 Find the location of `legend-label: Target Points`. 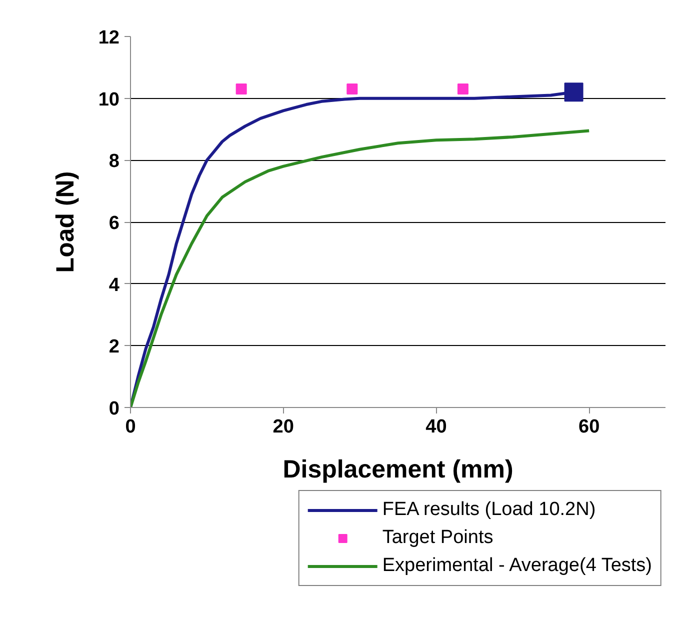

legend-label: Target Points is located at coordinates (438, 538).